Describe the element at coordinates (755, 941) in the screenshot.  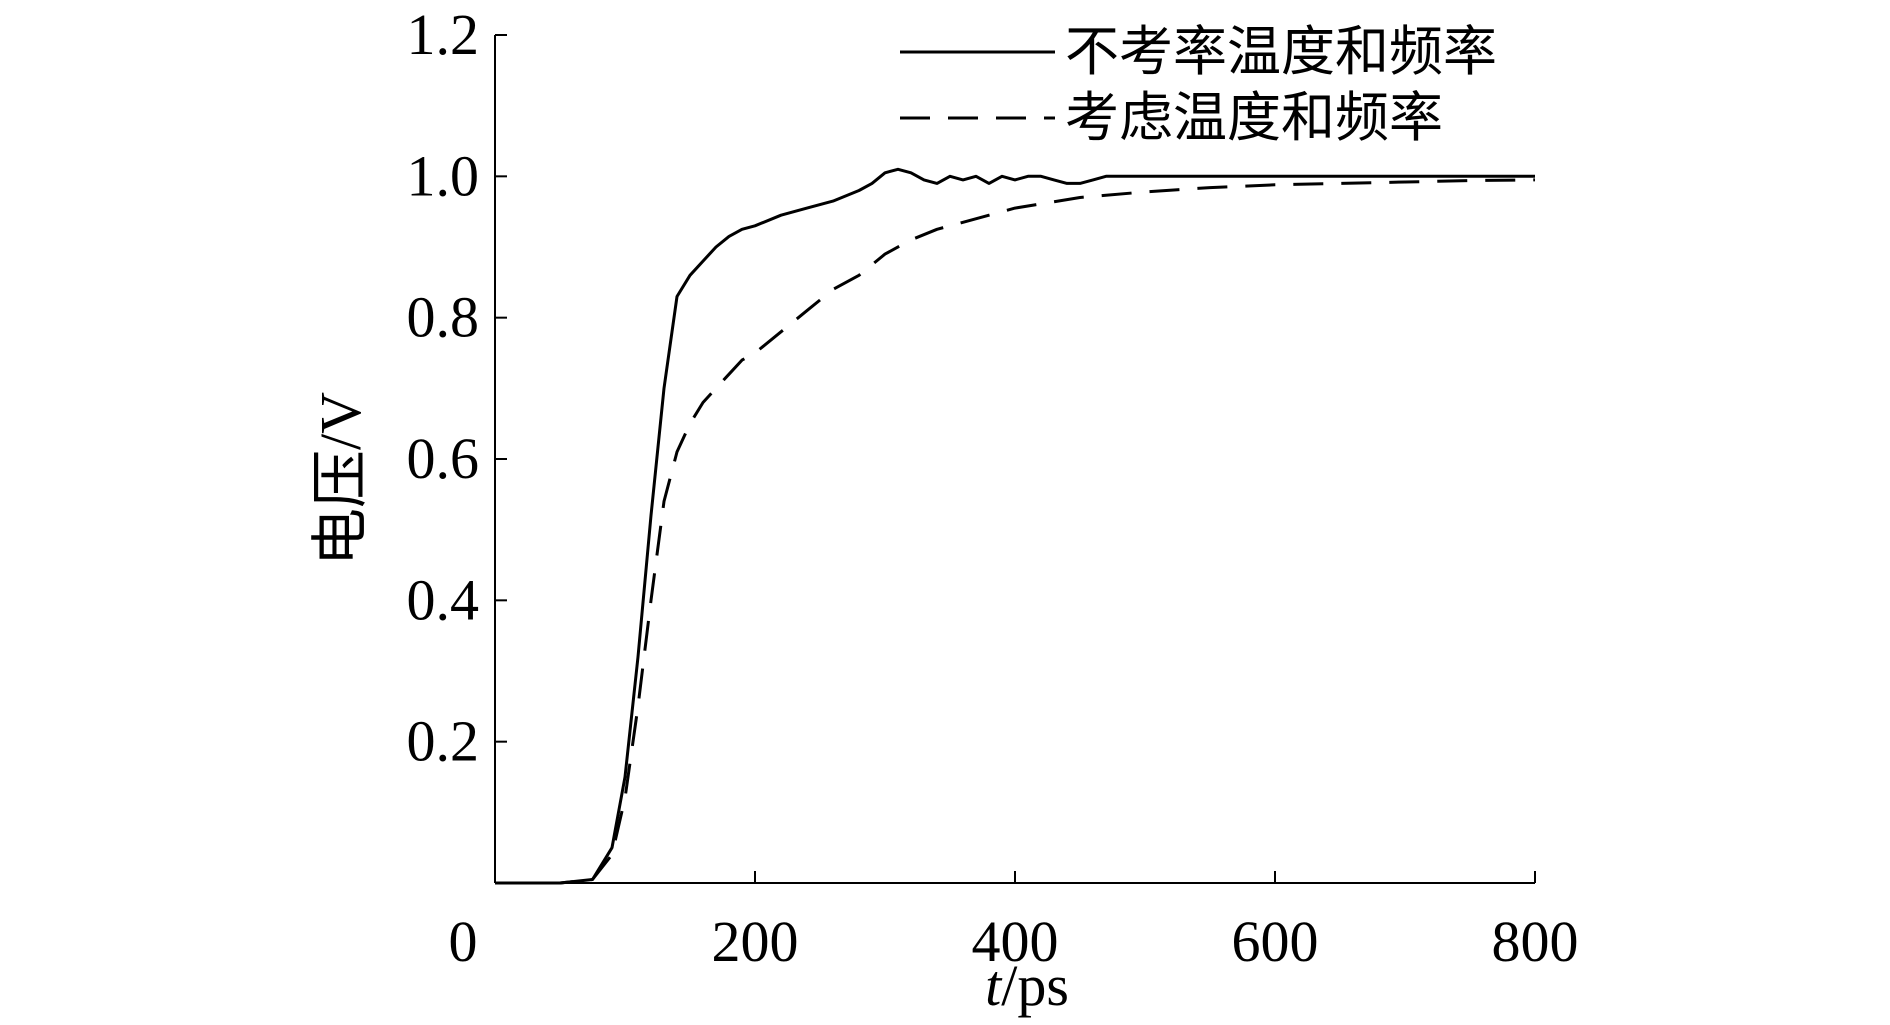
I see `x-tick-label: 200` at that location.